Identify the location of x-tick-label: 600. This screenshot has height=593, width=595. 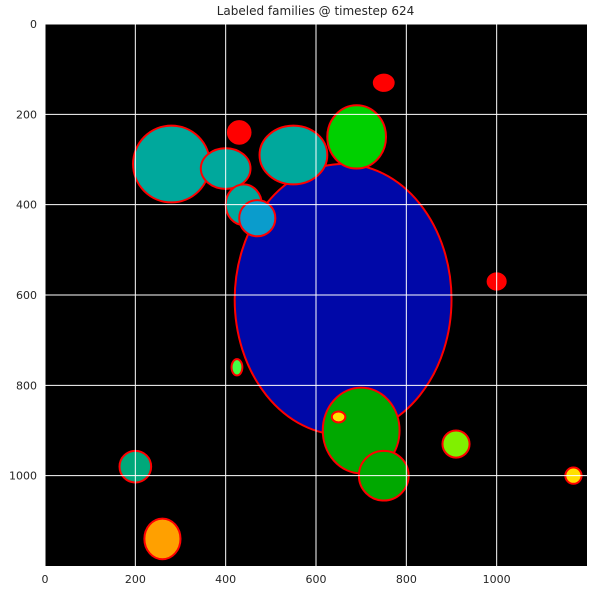
(316, 579).